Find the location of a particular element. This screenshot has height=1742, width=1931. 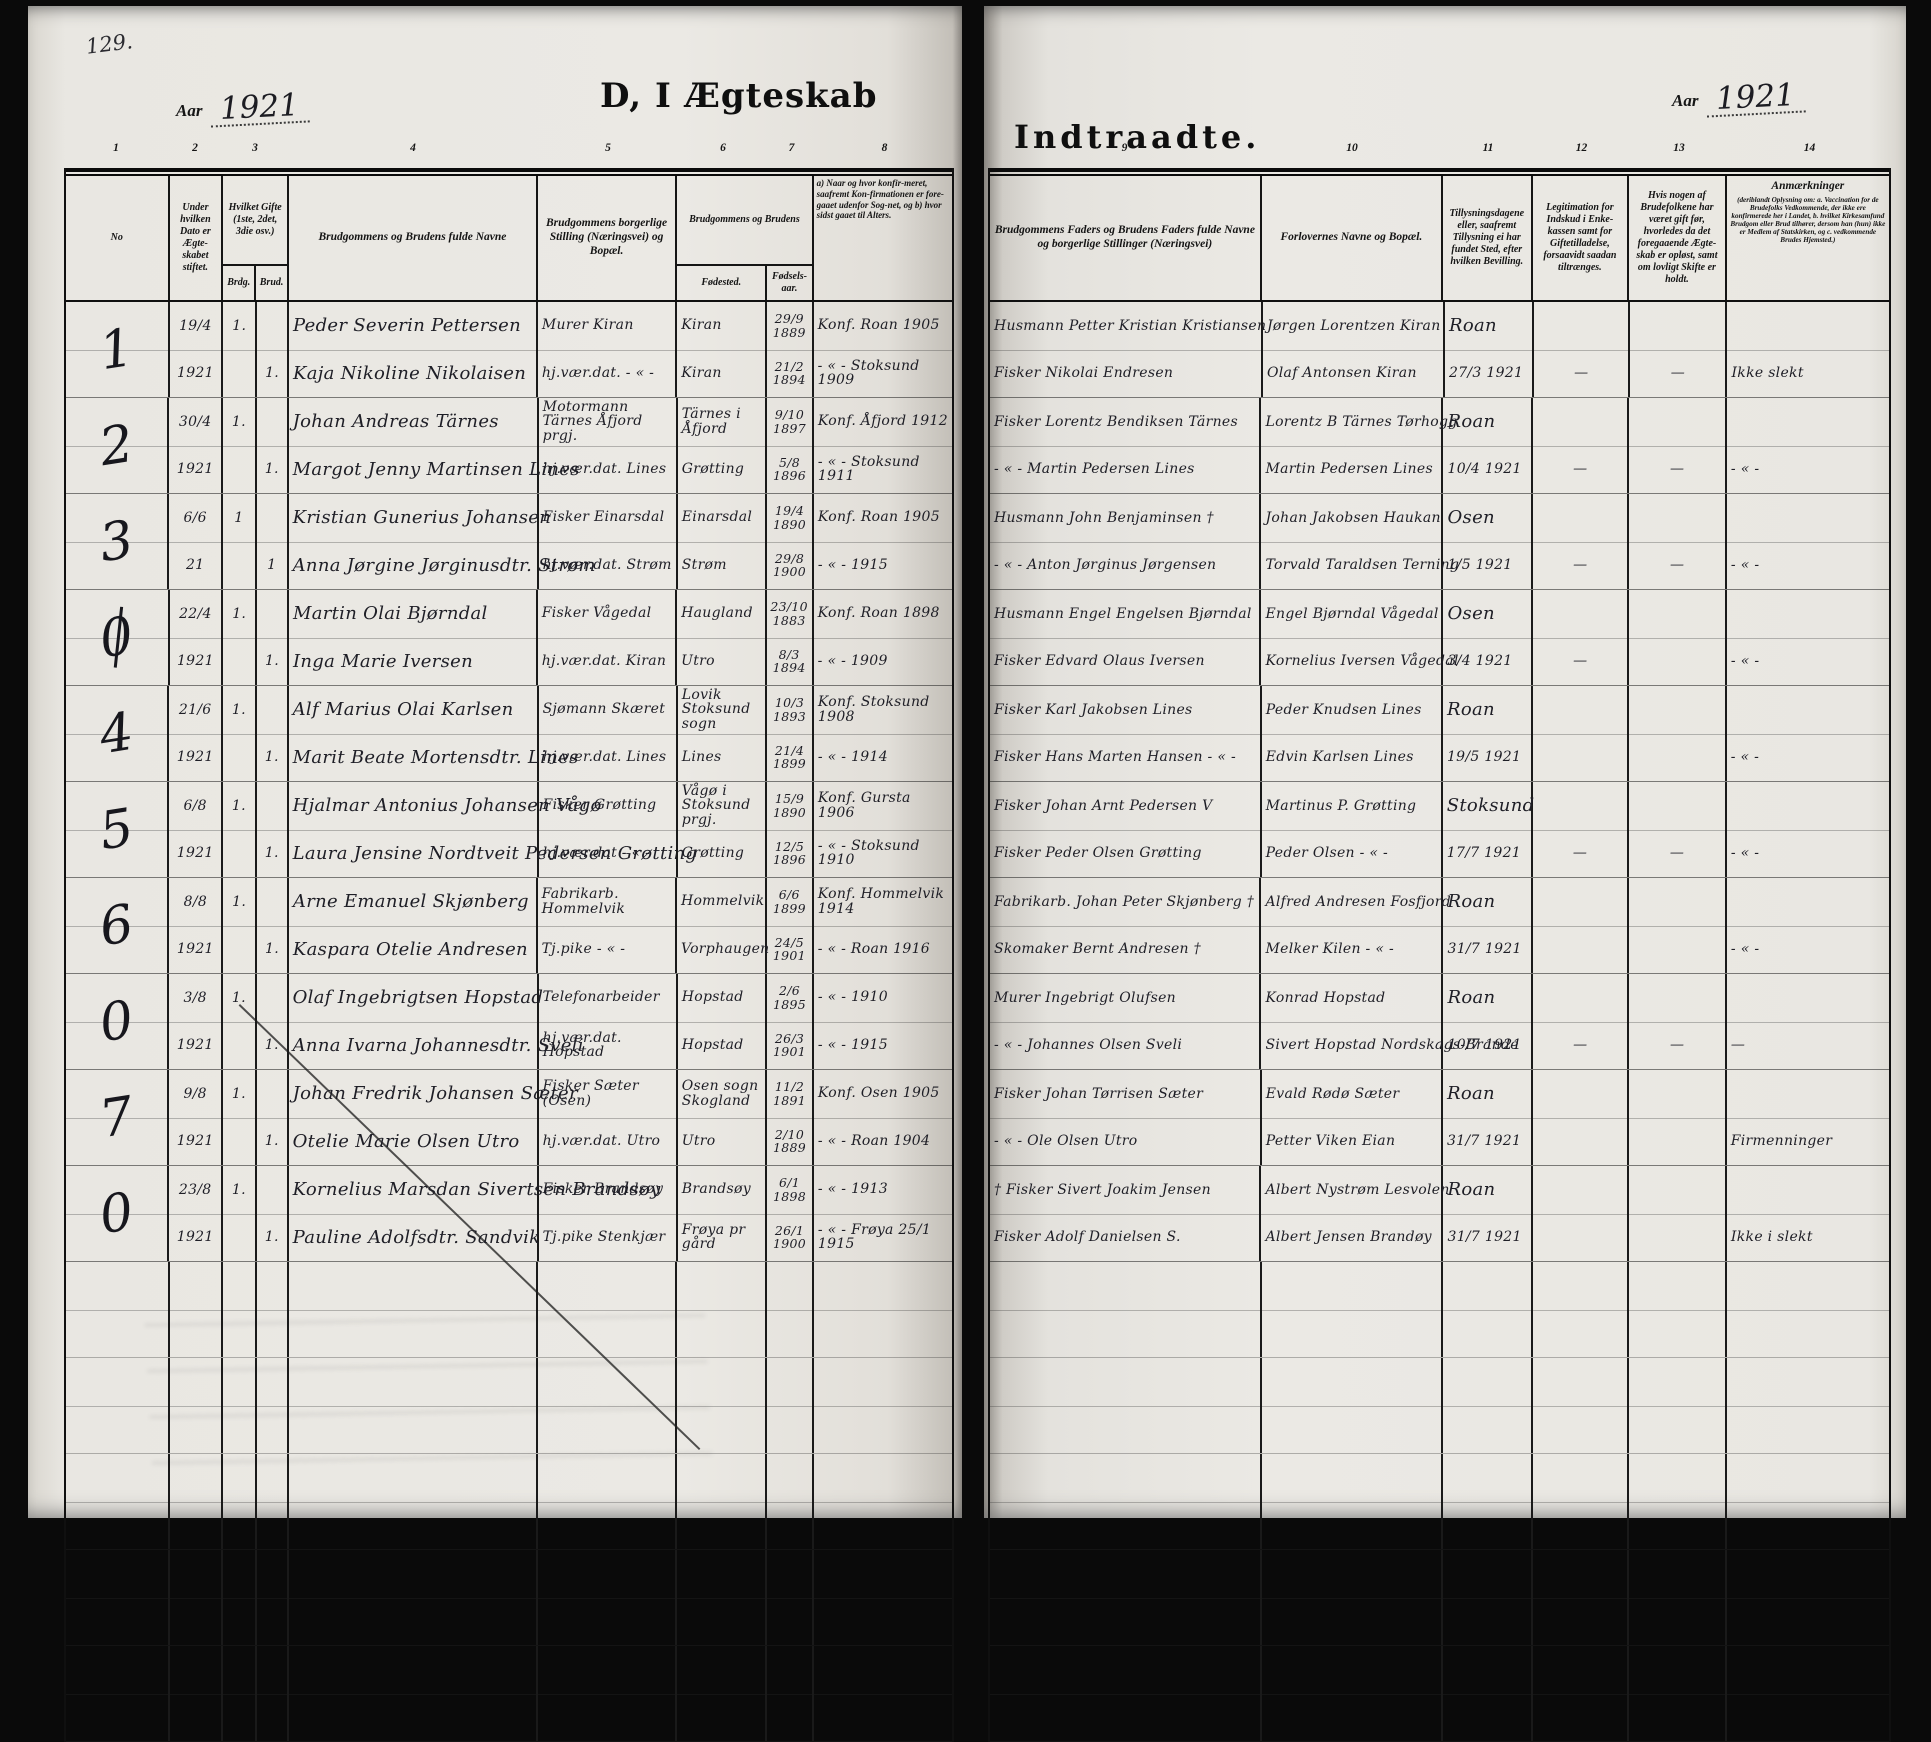

groom-birth-date: 9/10 is located at coordinates (789, 414).